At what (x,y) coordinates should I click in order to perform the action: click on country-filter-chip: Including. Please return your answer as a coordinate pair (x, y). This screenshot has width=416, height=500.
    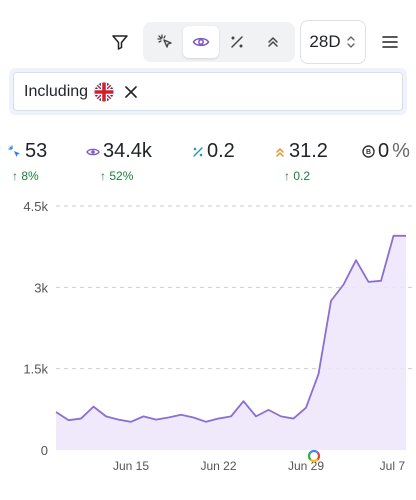
    Looking at the image, I should click on (208, 91).